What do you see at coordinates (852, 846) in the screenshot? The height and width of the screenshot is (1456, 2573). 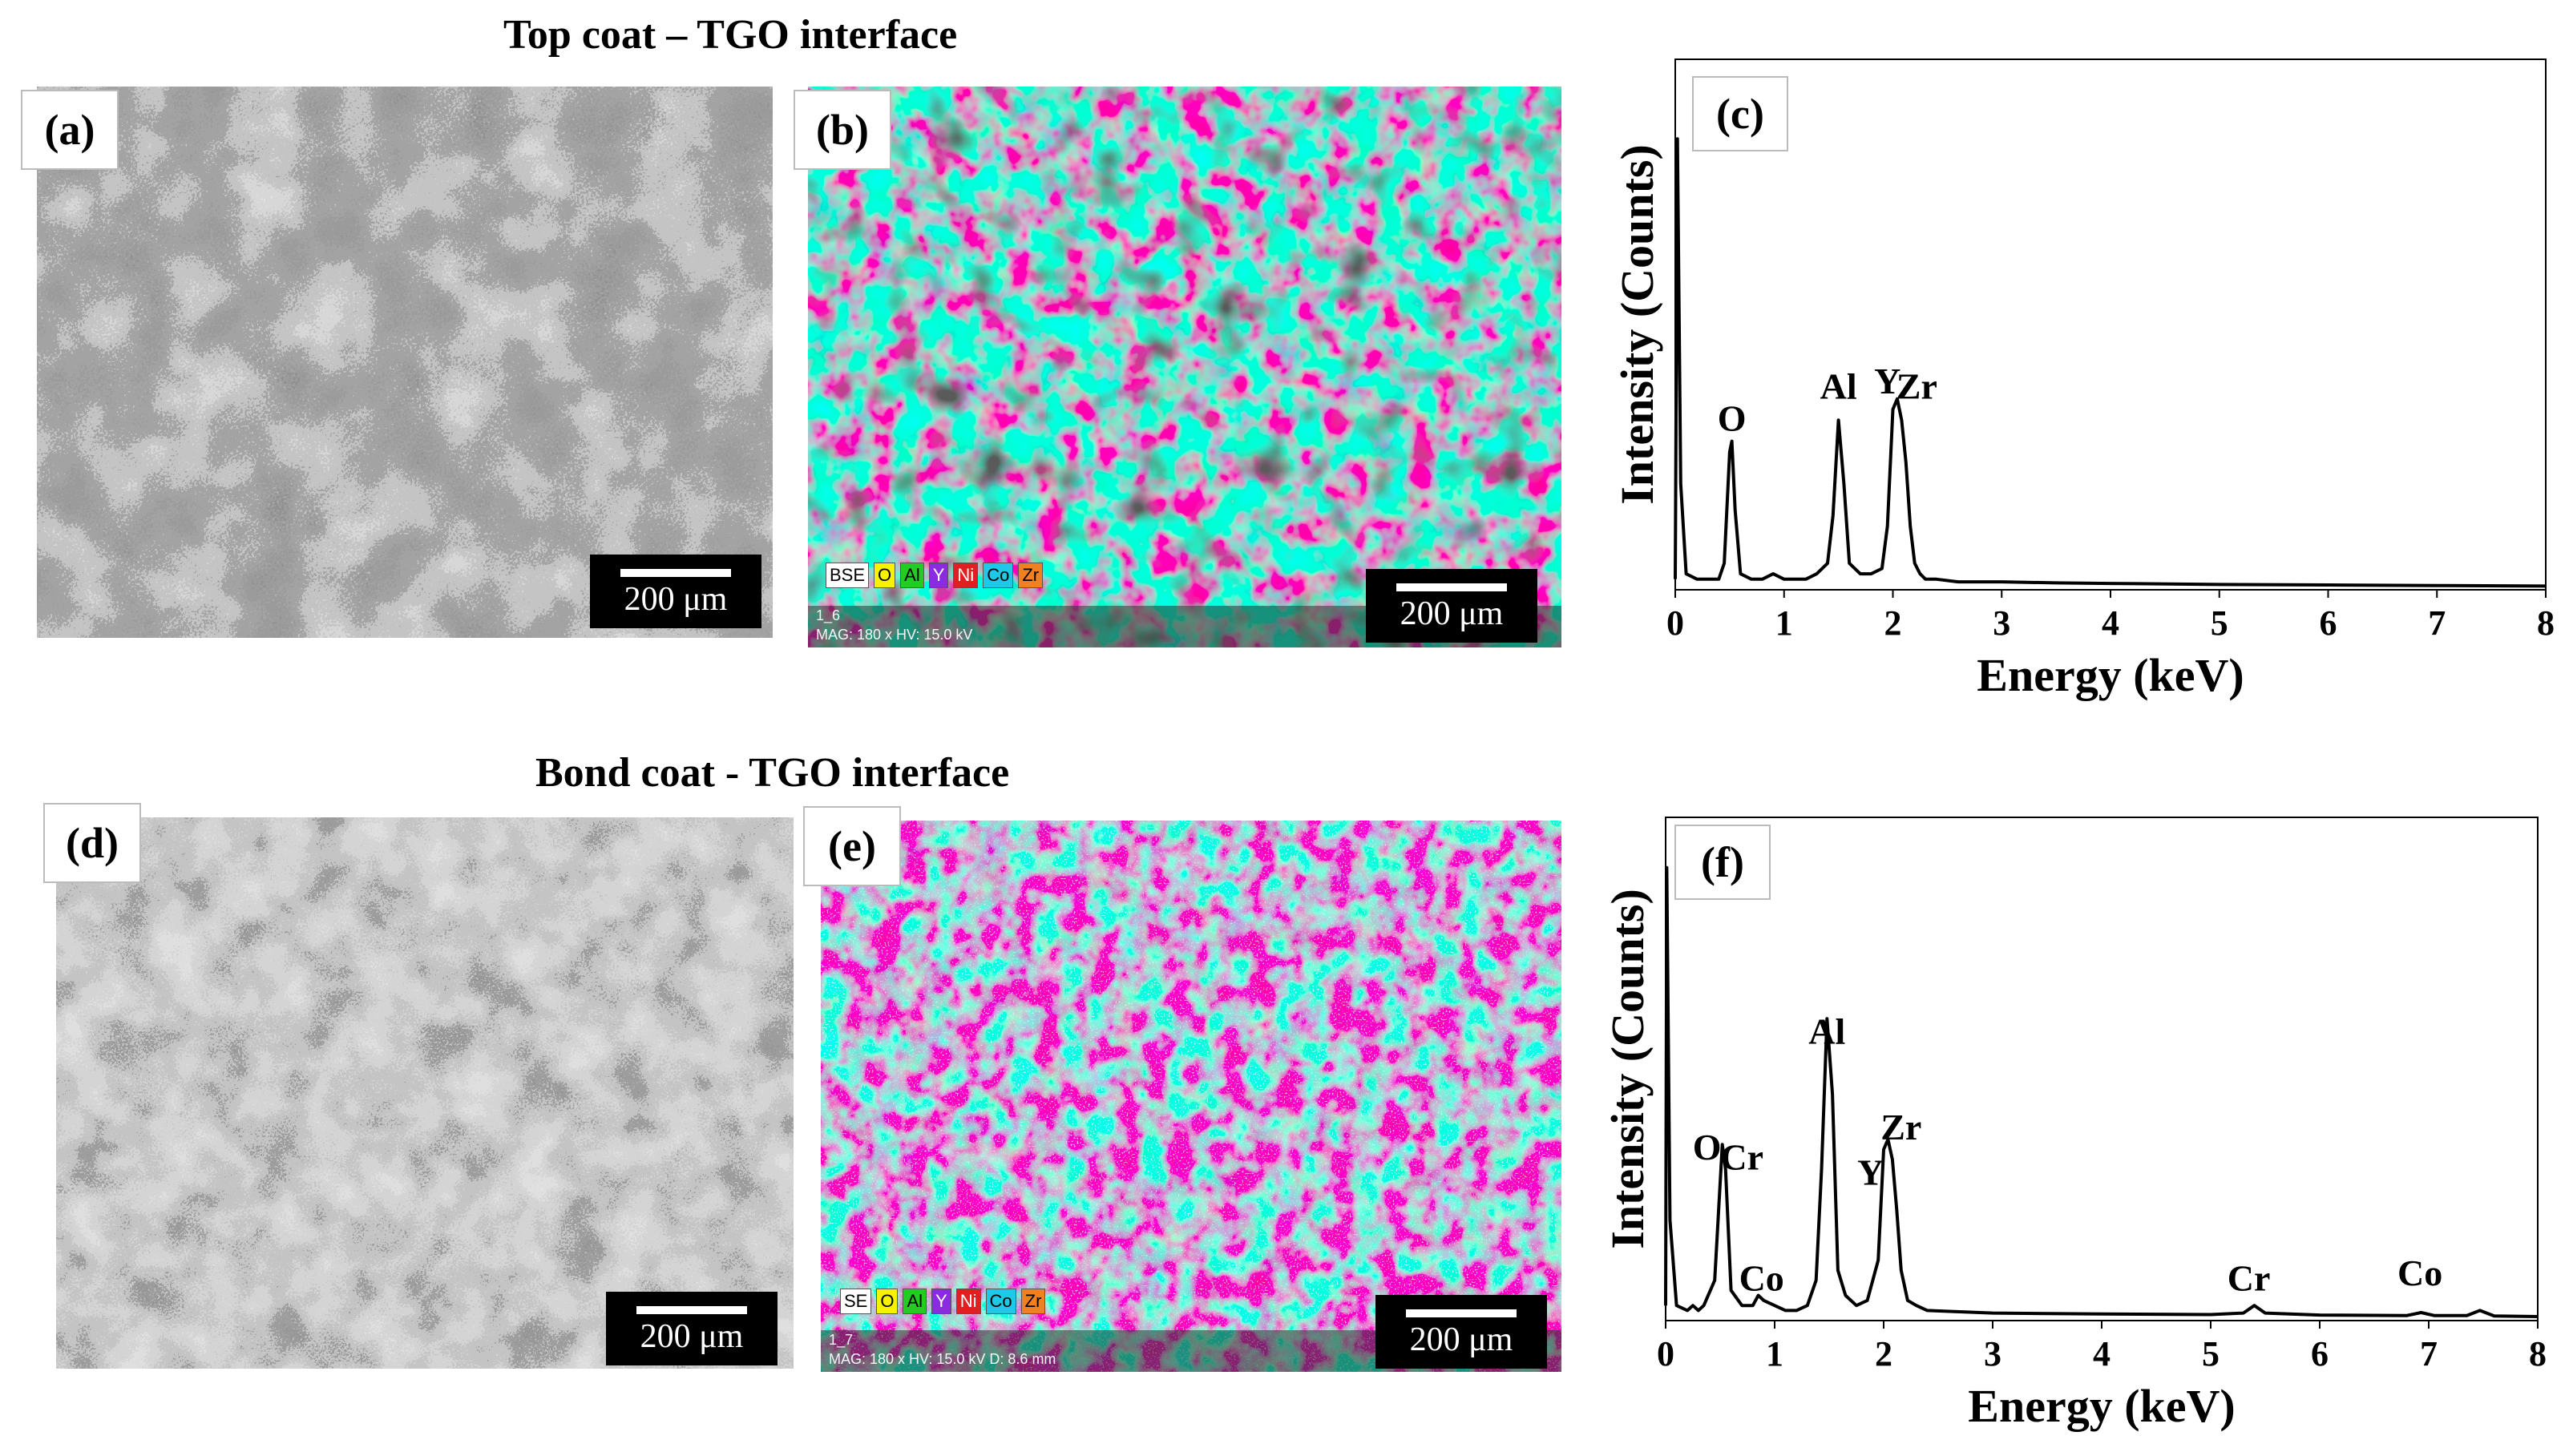 I see `panel-label-e: (e)` at bounding box center [852, 846].